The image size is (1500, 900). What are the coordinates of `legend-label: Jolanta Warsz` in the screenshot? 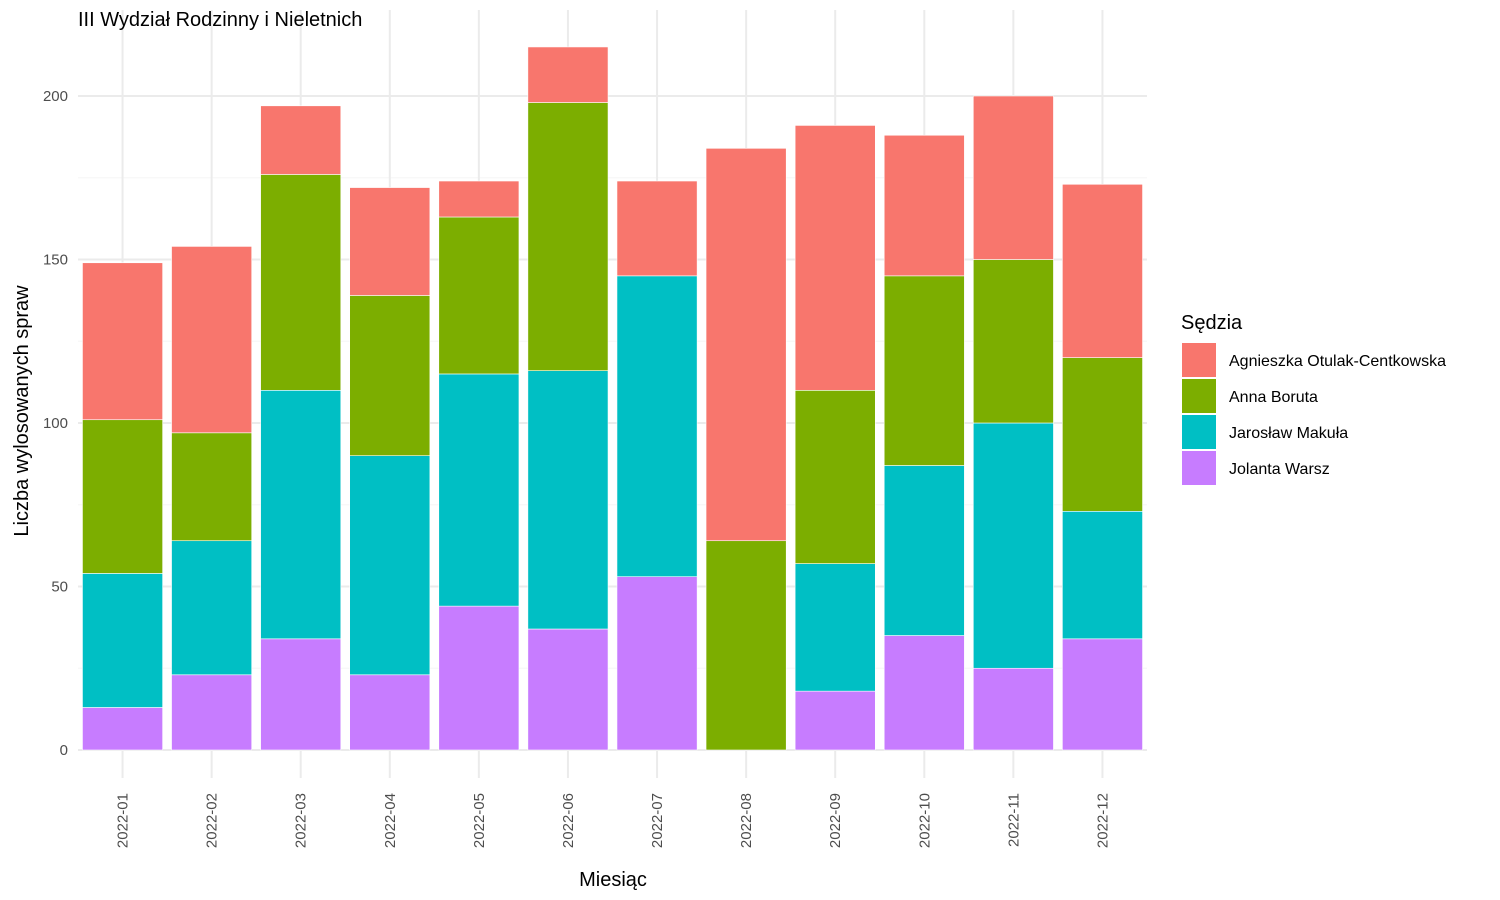 It's located at (1279, 469).